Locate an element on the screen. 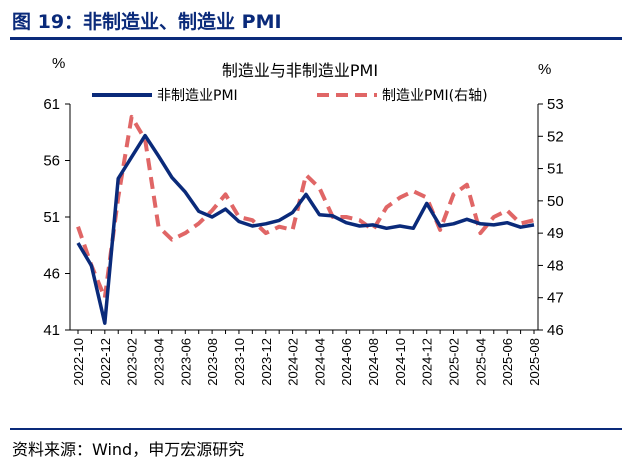  right-tick-label: 50 is located at coordinates (555, 201).